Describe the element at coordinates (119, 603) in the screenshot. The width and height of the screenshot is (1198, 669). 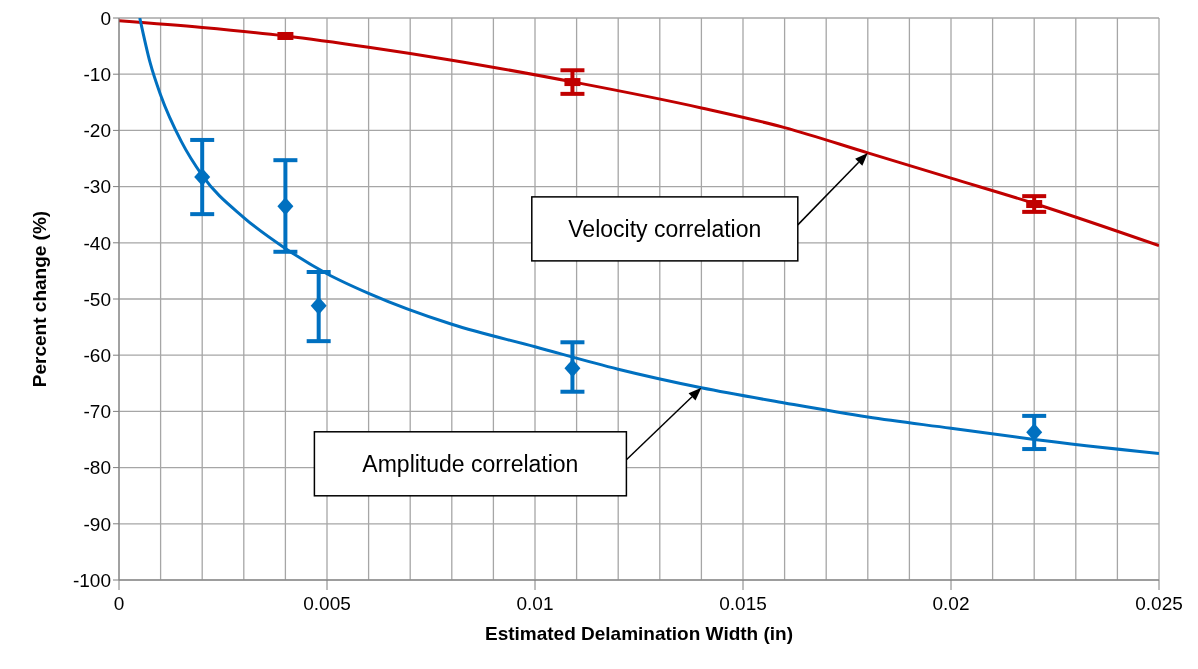
I see `x-tick-label: 0` at that location.